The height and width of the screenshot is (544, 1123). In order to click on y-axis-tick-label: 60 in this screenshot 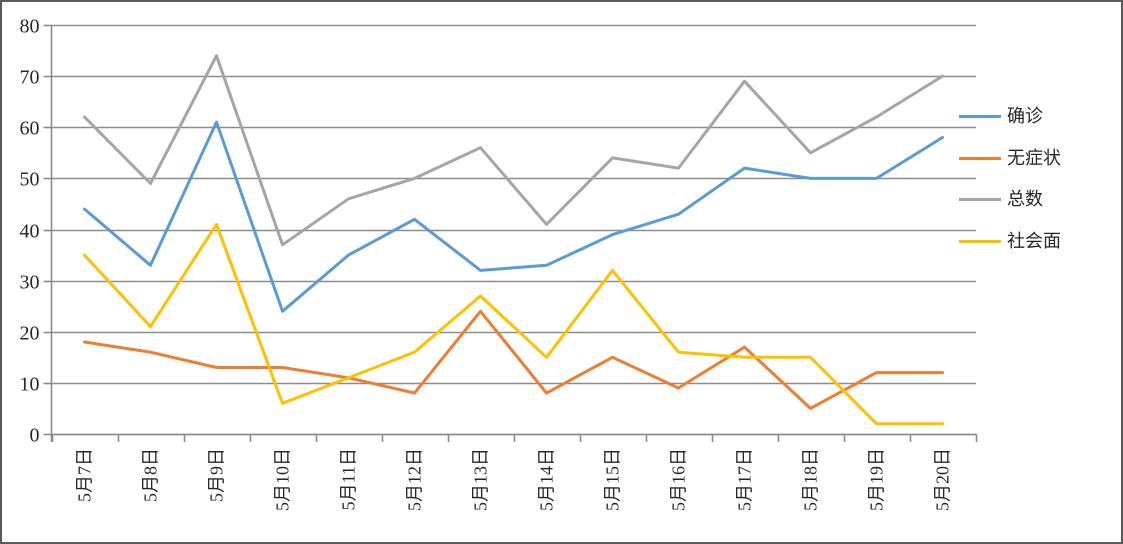, I will do `click(30, 129)`.